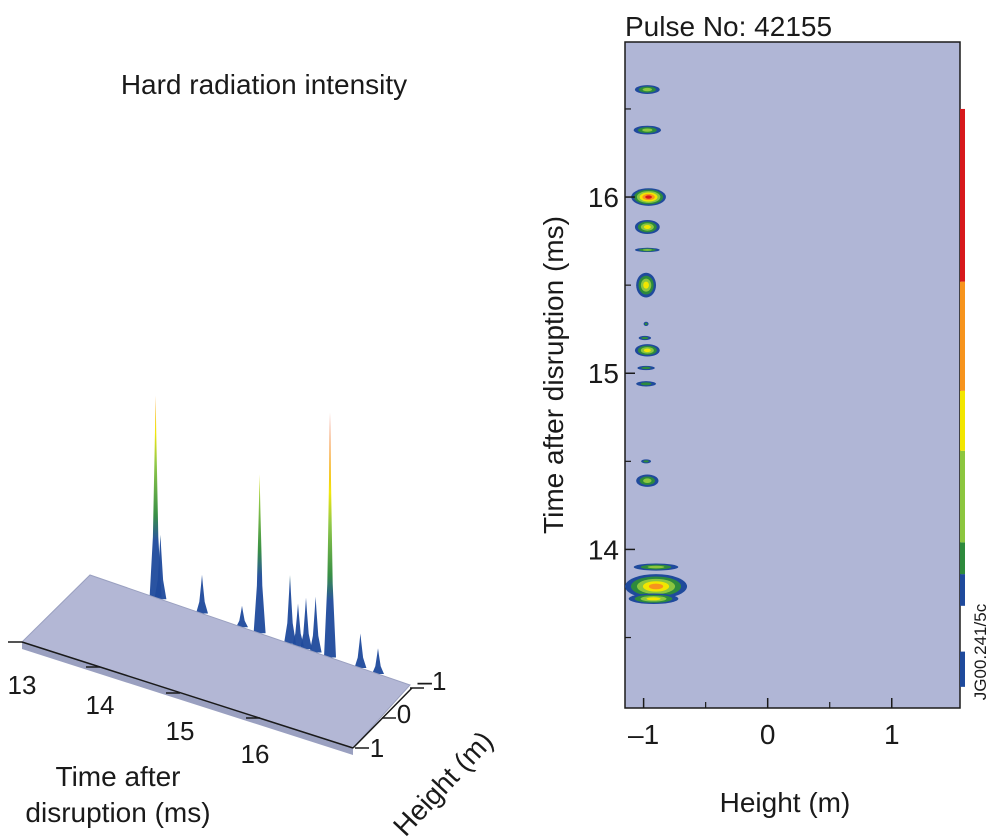  Describe the element at coordinates (255, 754) in the screenshot. I see `surface-x-tick-label: 16` at that location.